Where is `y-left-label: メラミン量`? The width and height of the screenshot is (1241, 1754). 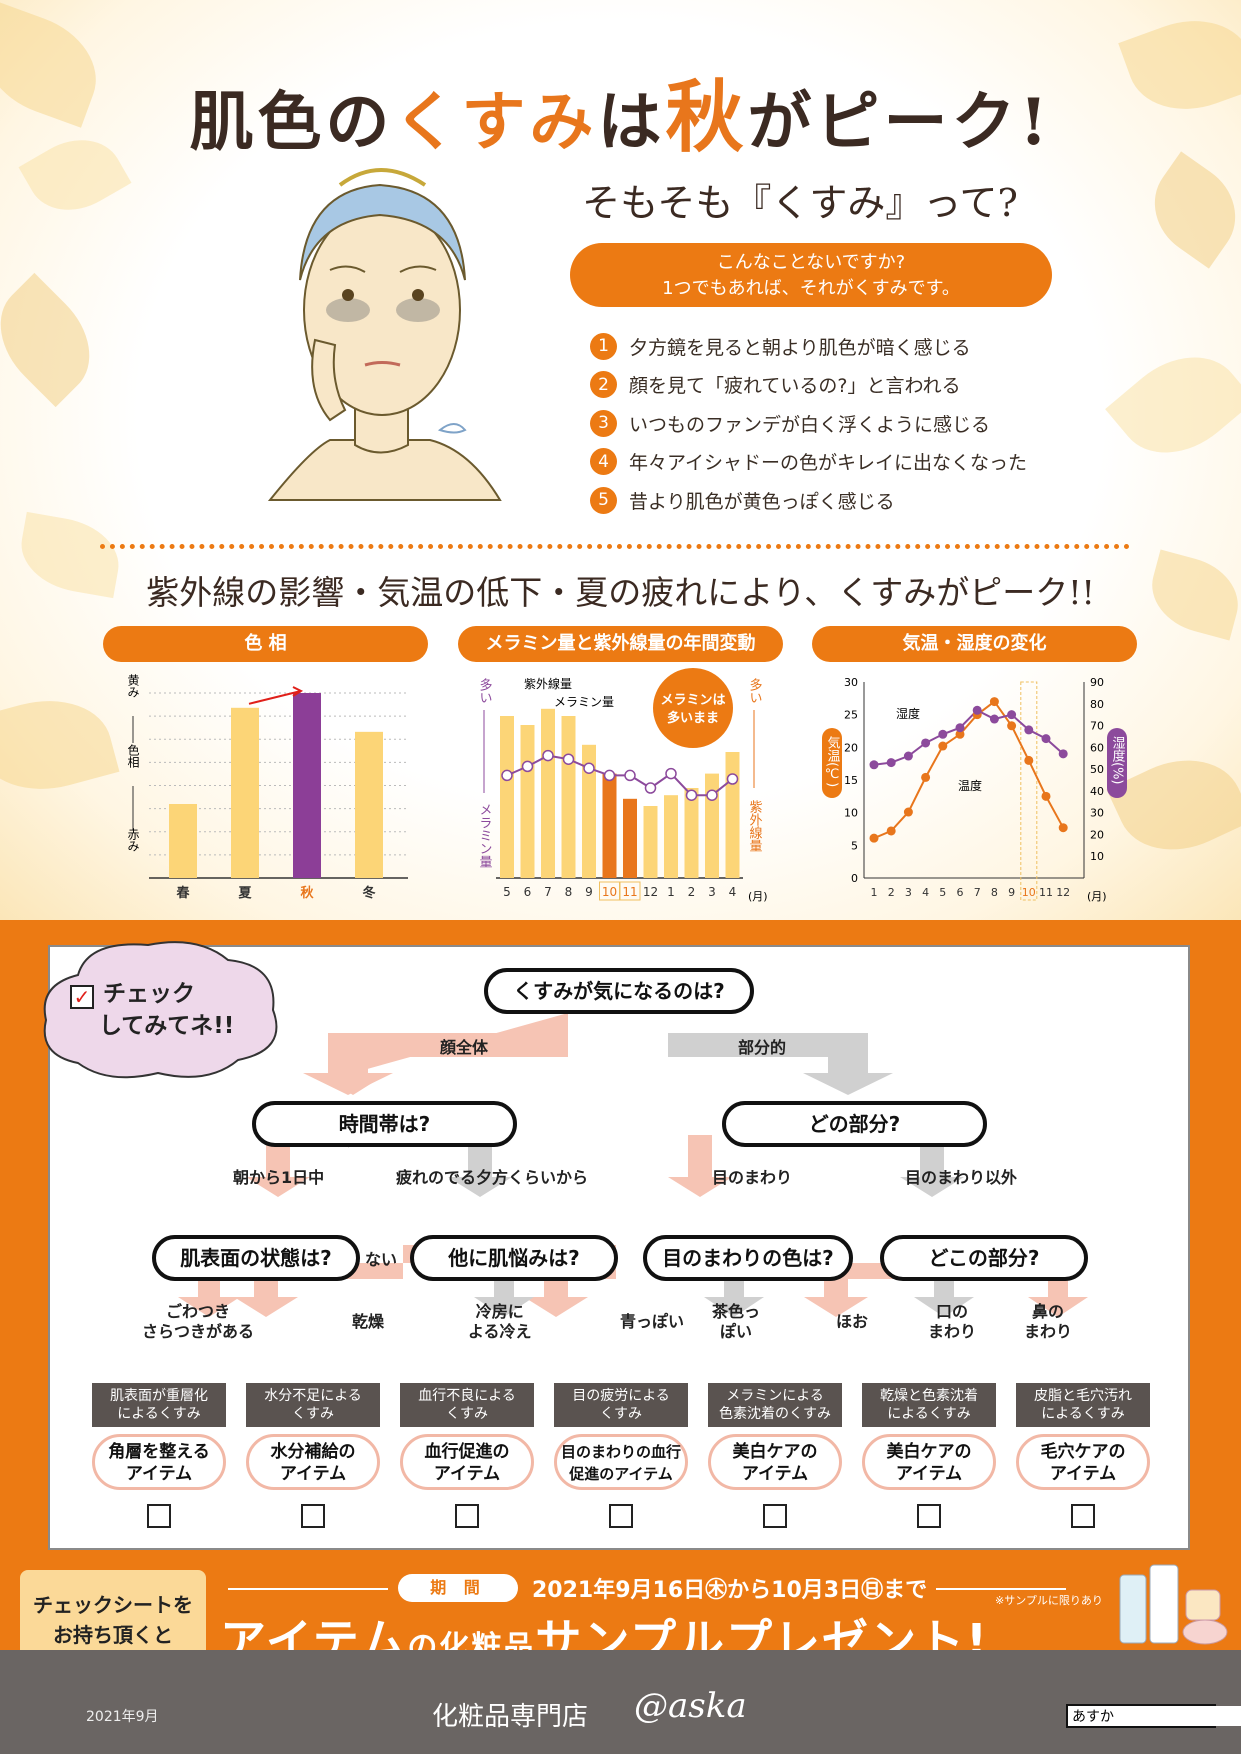
y-left-label: メラミン量 is located at coordinates (485, 835).